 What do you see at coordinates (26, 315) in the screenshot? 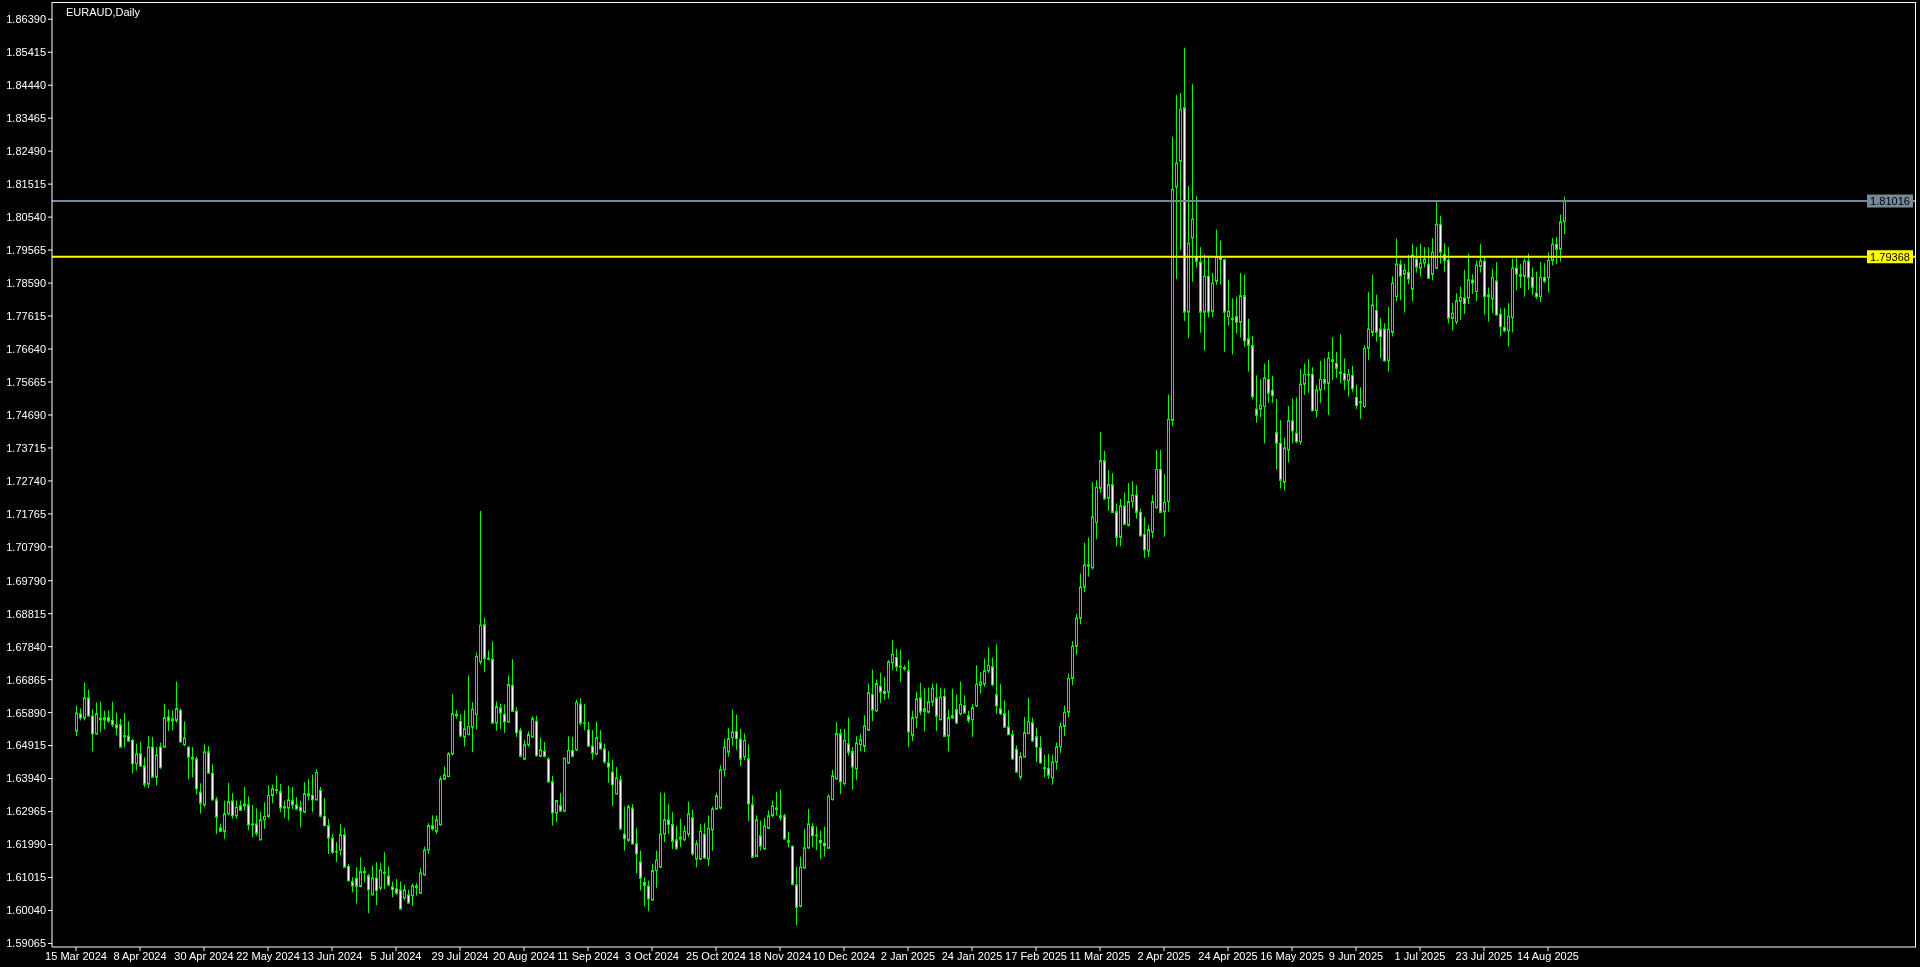
I see `y-tick-label: 1.77615` at bounding box center [26, 315].